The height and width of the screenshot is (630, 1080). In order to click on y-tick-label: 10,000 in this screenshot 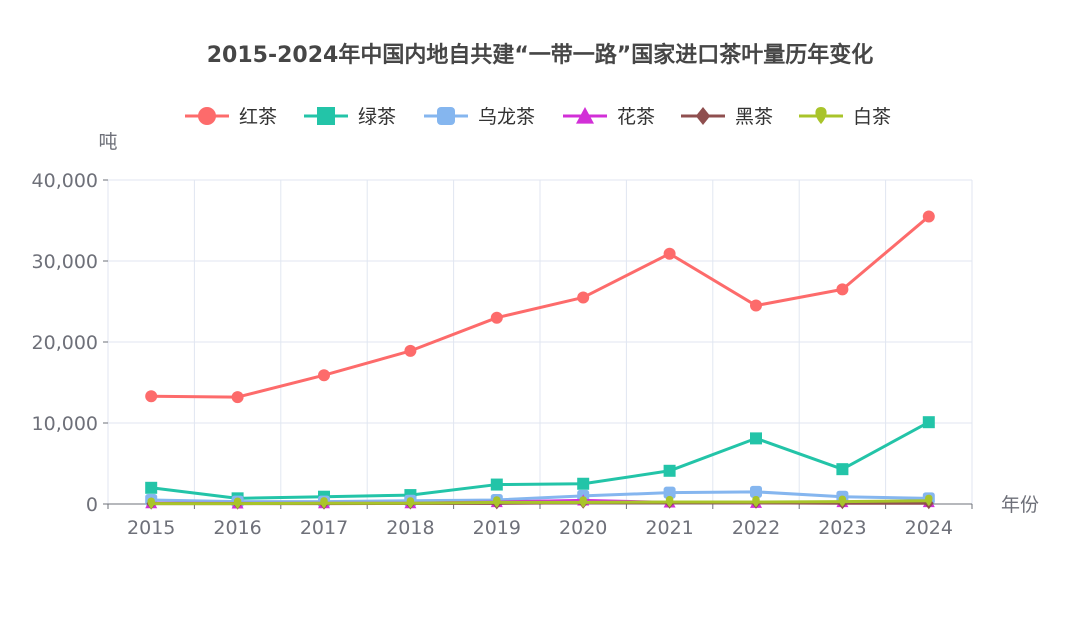, I will do `click(65, 424)`.